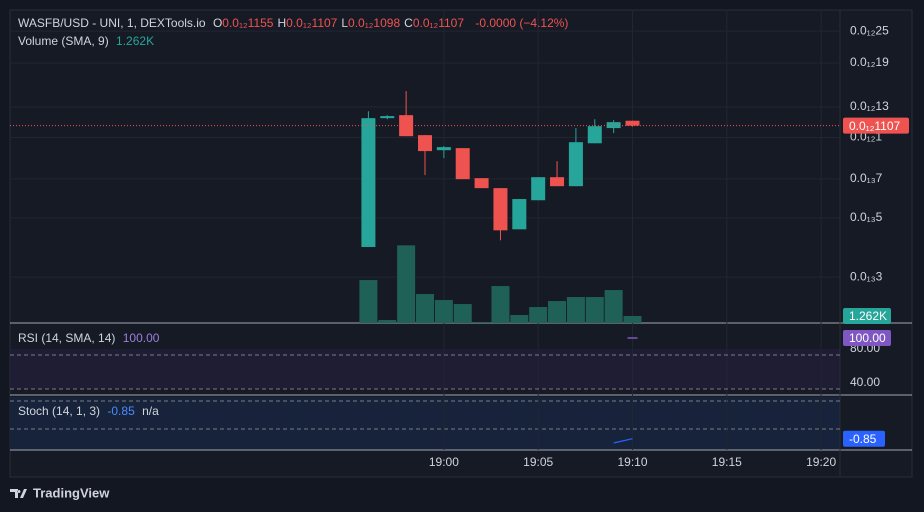 This screenshot has height=512, width=924. Describe the element at coordinates (869, 30) in the screenshot. I see `y-tick-label: 0.0₁₂25` at that location.